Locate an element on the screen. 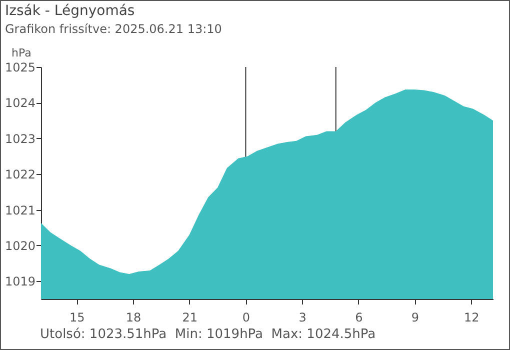 This screenshot has width=510, height=350. x-tick-label: 21 is located at coordinates (190, 317).